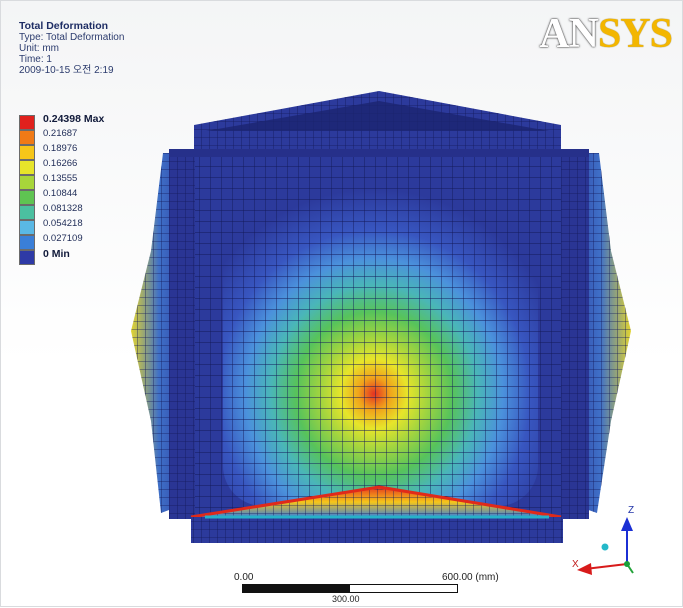  I want to click on legend-label: 0.21687, so click(60, 133).